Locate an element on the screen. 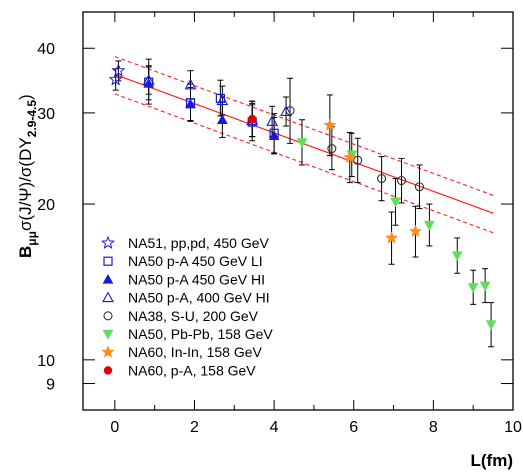  legend-label: NA50 p-A 450 GeV LI is located at coordinates (195, 261).